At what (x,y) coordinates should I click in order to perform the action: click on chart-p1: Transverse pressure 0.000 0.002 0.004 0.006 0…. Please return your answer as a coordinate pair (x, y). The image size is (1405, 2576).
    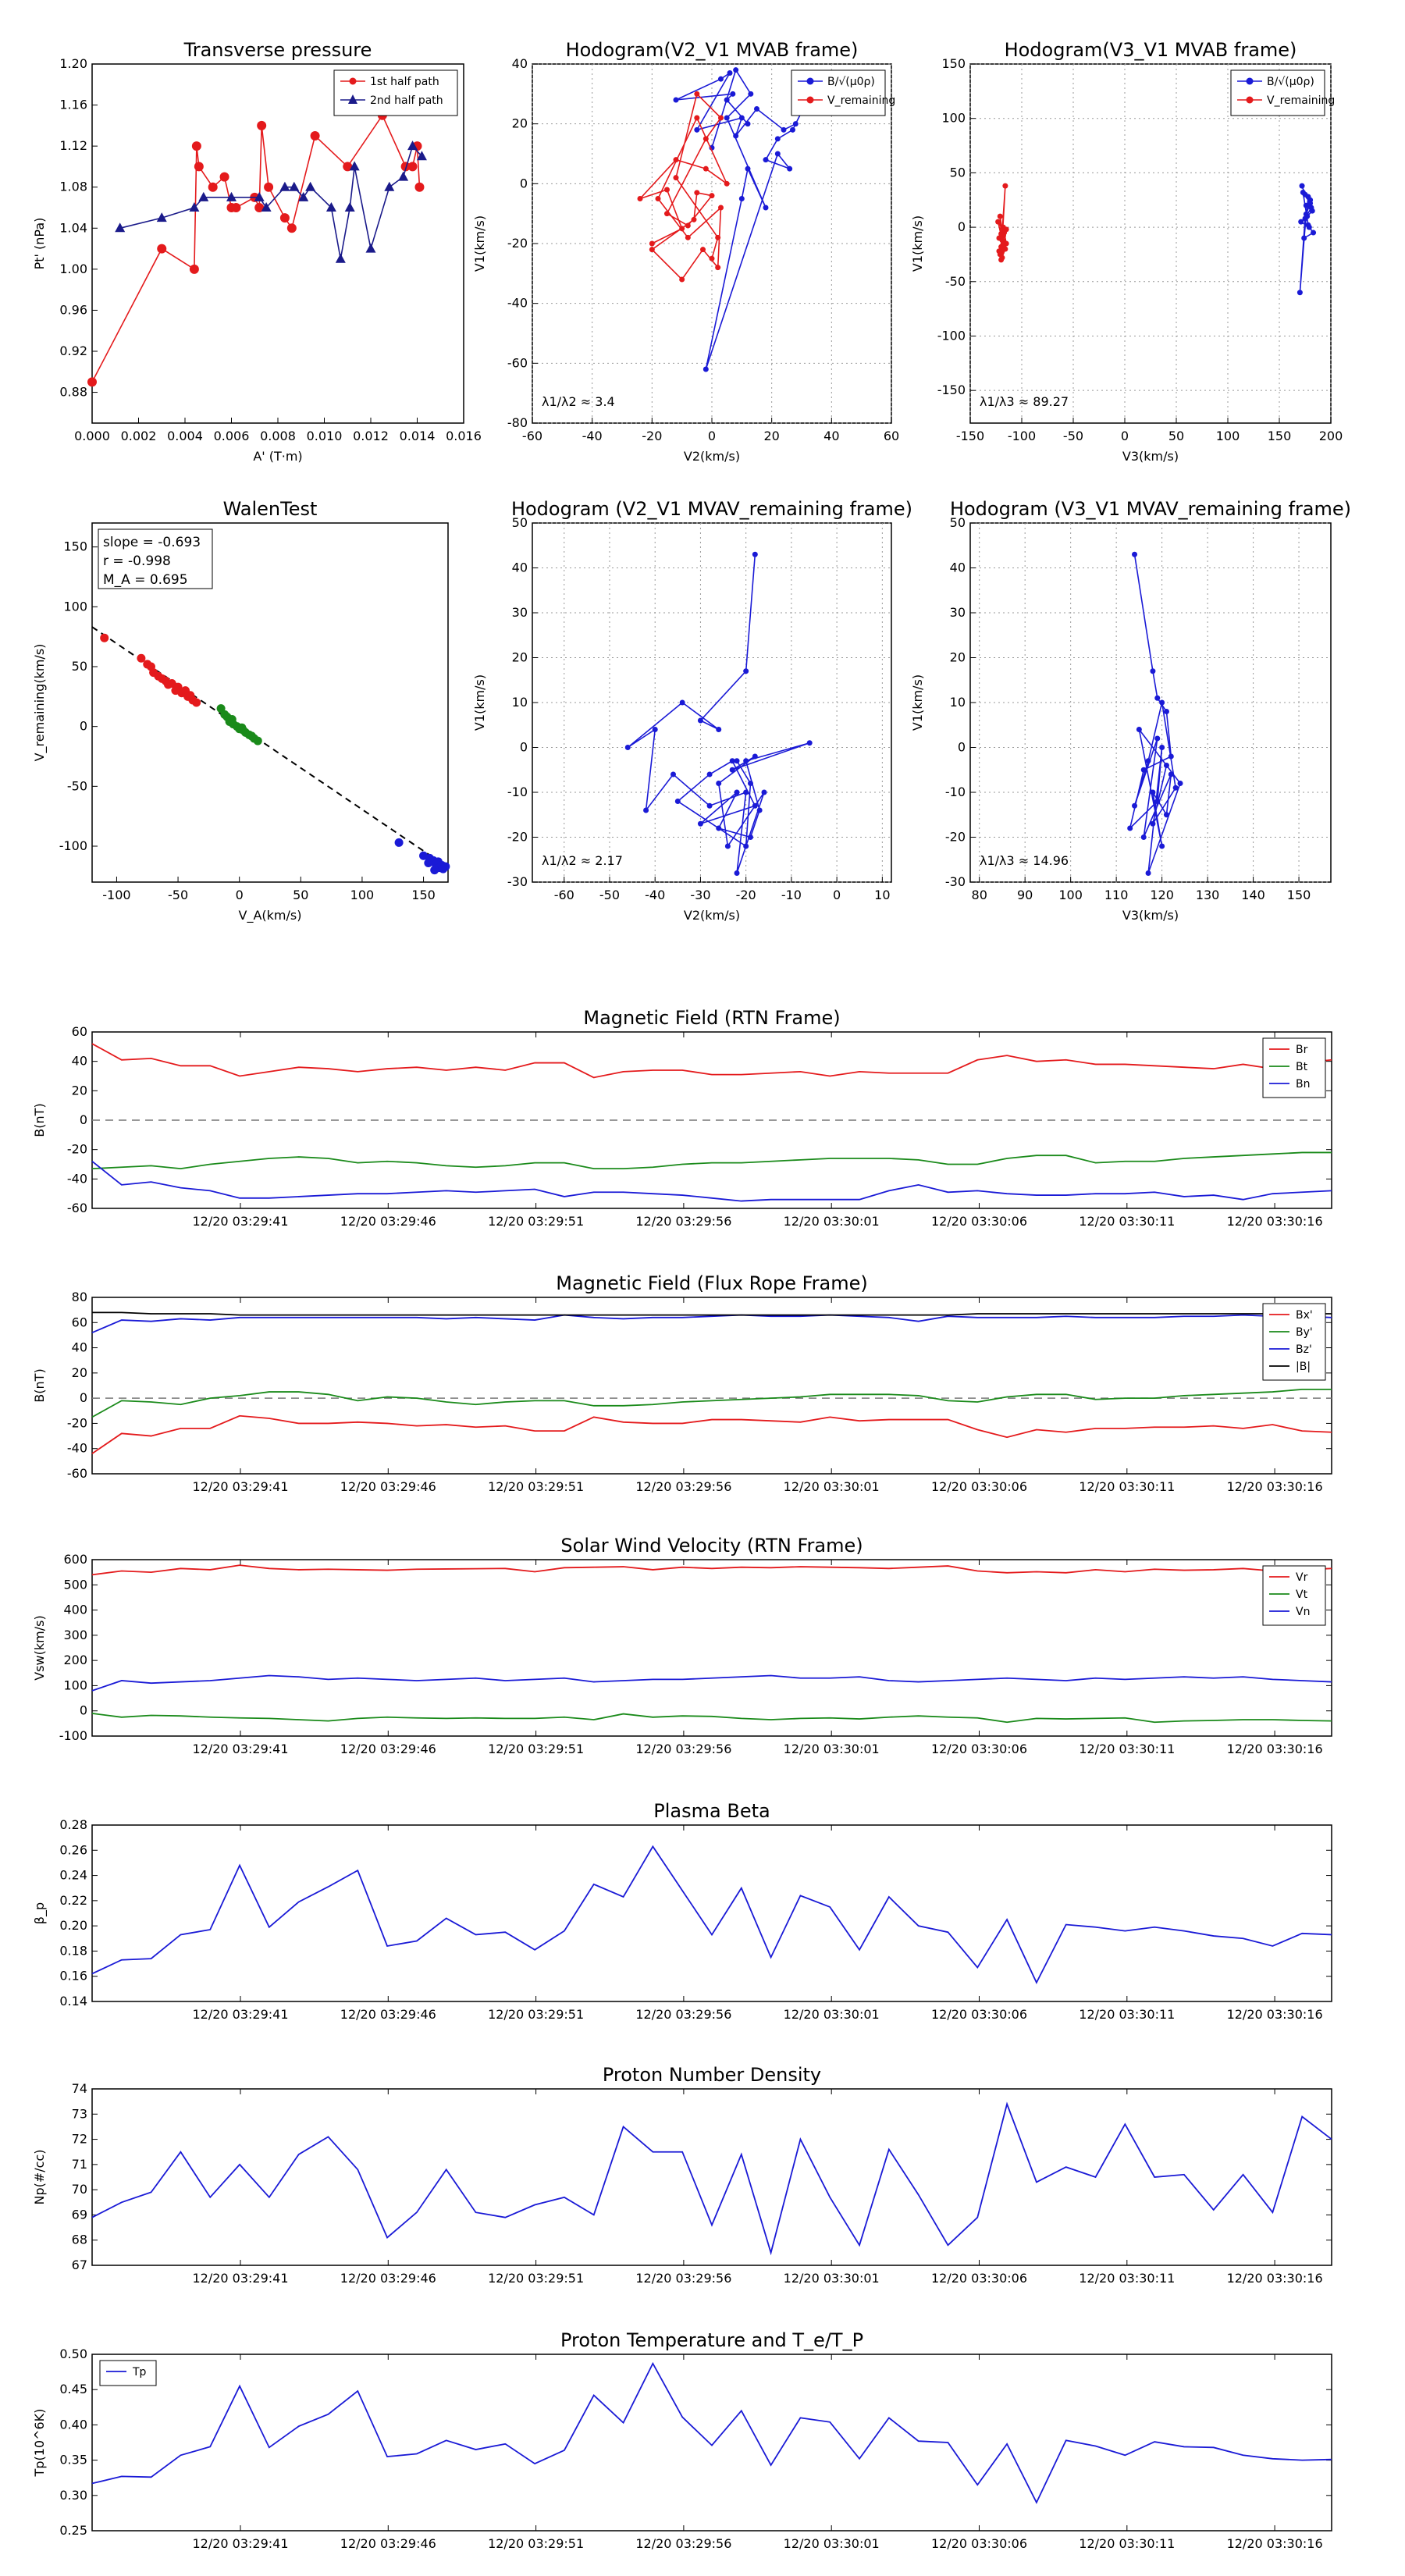
    Looking at the image, I should click on (257, 251).